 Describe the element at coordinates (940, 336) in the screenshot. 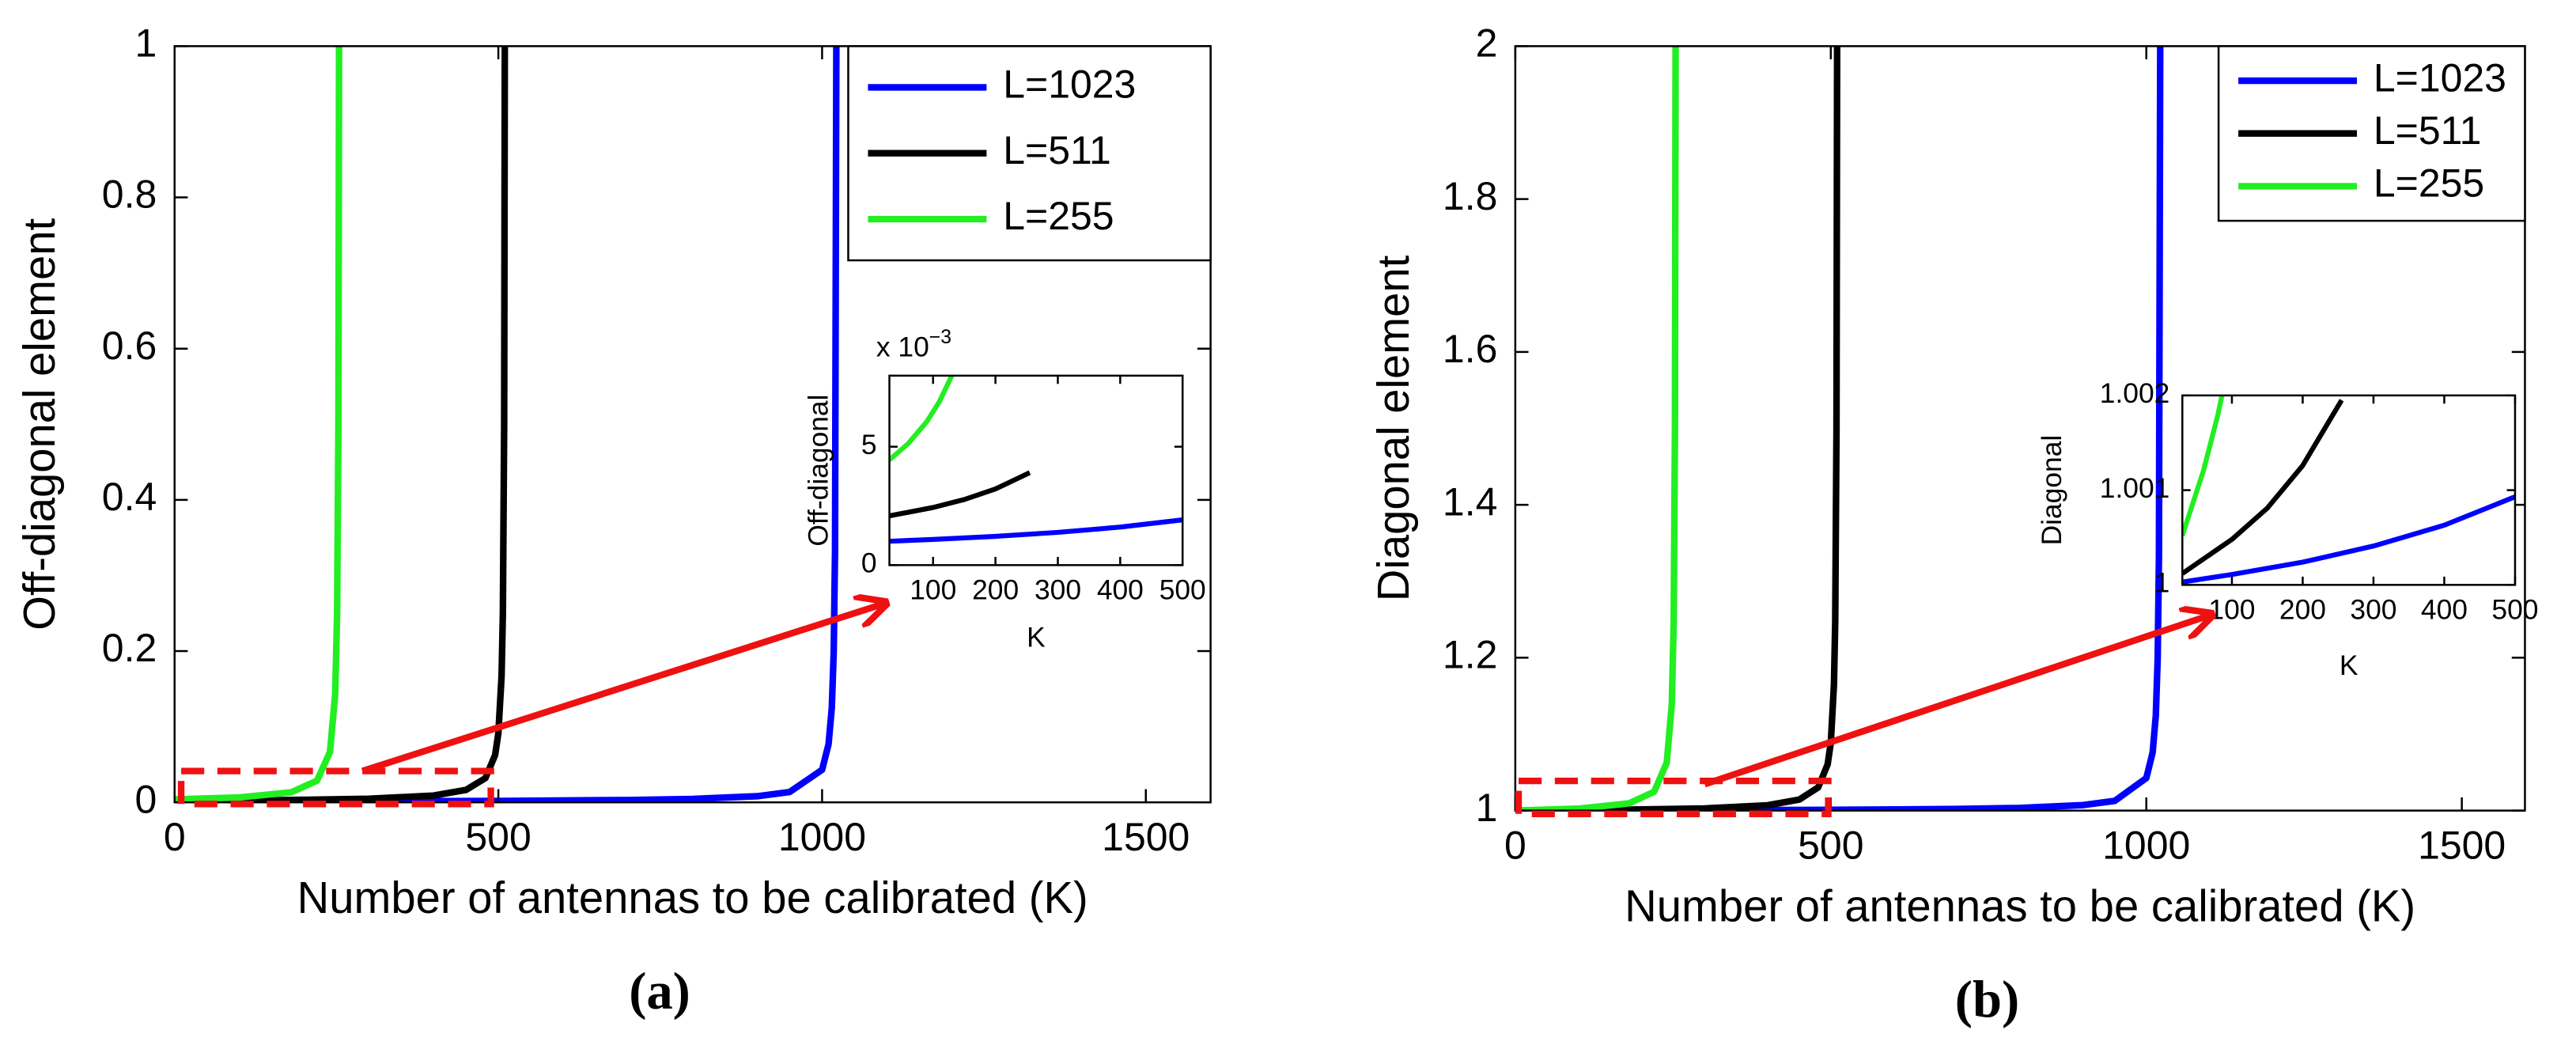

I see `multiplier-exponent: −3` at that location.